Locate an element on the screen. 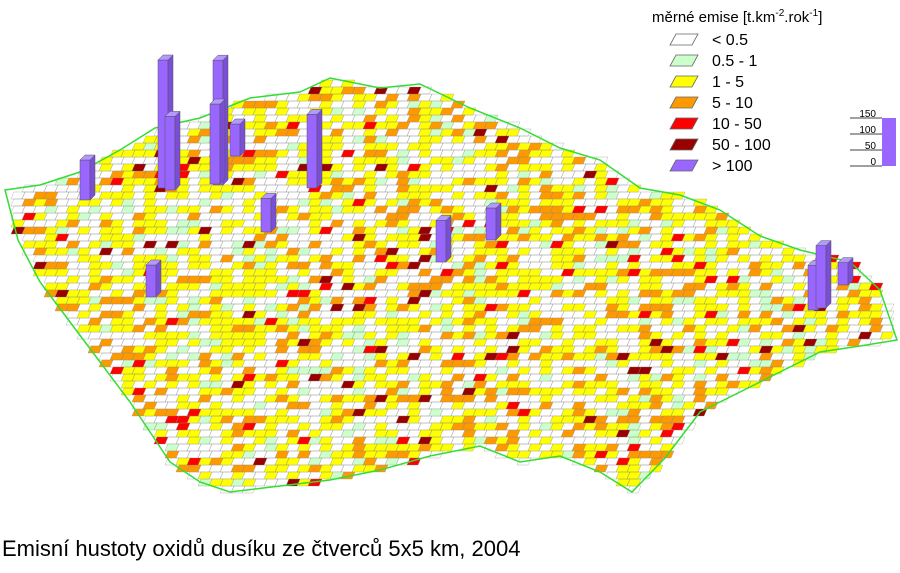 The image size is (900, 573). legend-label: 5 - 10 is located at coordinates (732, 103).